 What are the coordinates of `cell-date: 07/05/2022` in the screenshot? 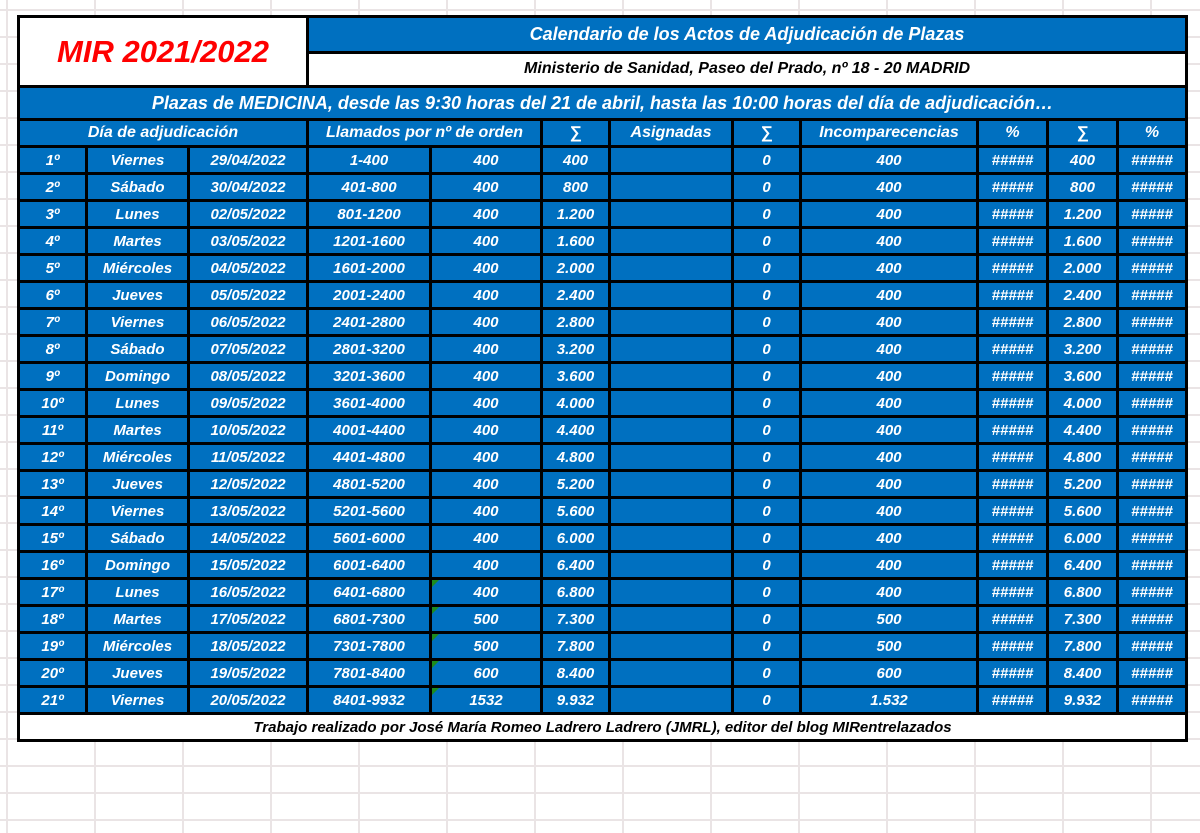 It's located at (248, 349).